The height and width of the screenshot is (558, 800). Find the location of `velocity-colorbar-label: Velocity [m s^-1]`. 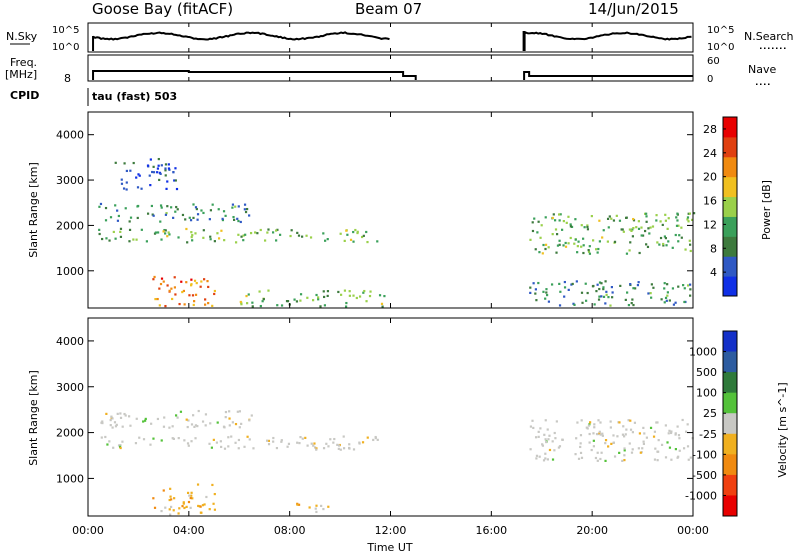

velocity-colorbar-label: Velocity [m s^-1] is located at coordinates (782, 429).